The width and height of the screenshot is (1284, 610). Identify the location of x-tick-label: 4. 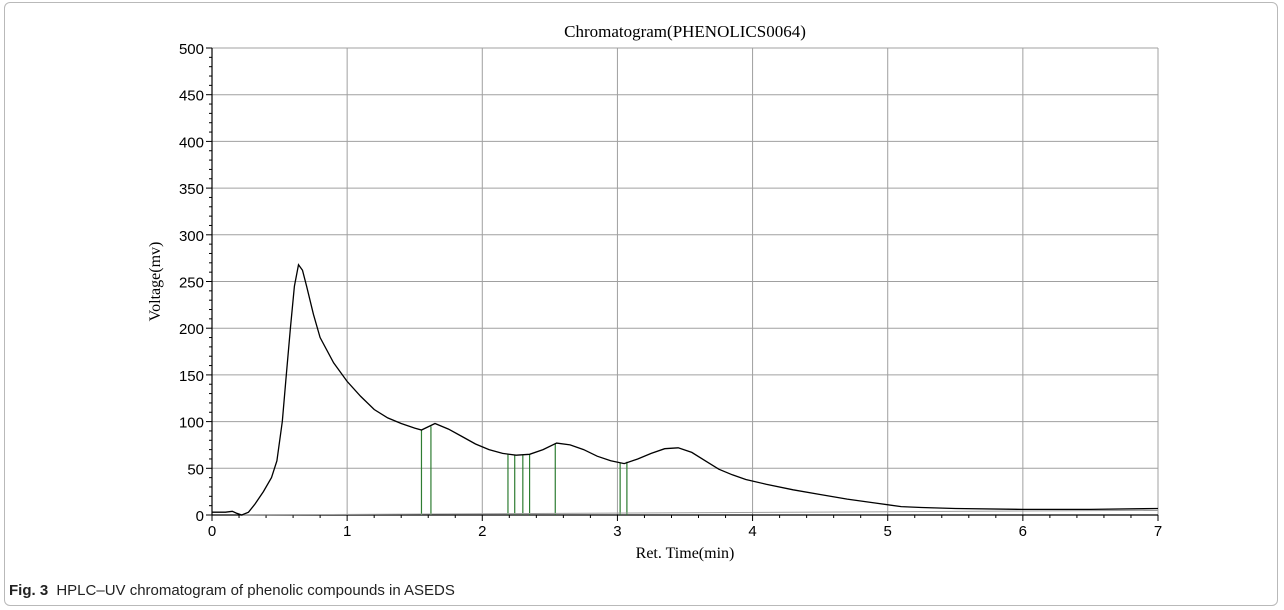
(752, 531).